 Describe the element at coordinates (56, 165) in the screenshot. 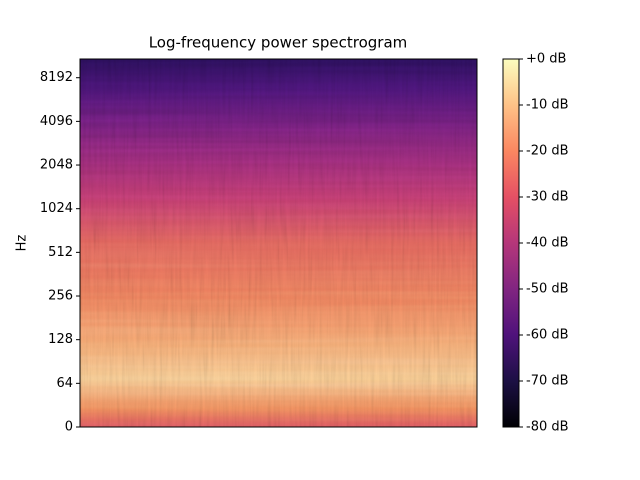

I see `y-tick-label: 2048` at that location.